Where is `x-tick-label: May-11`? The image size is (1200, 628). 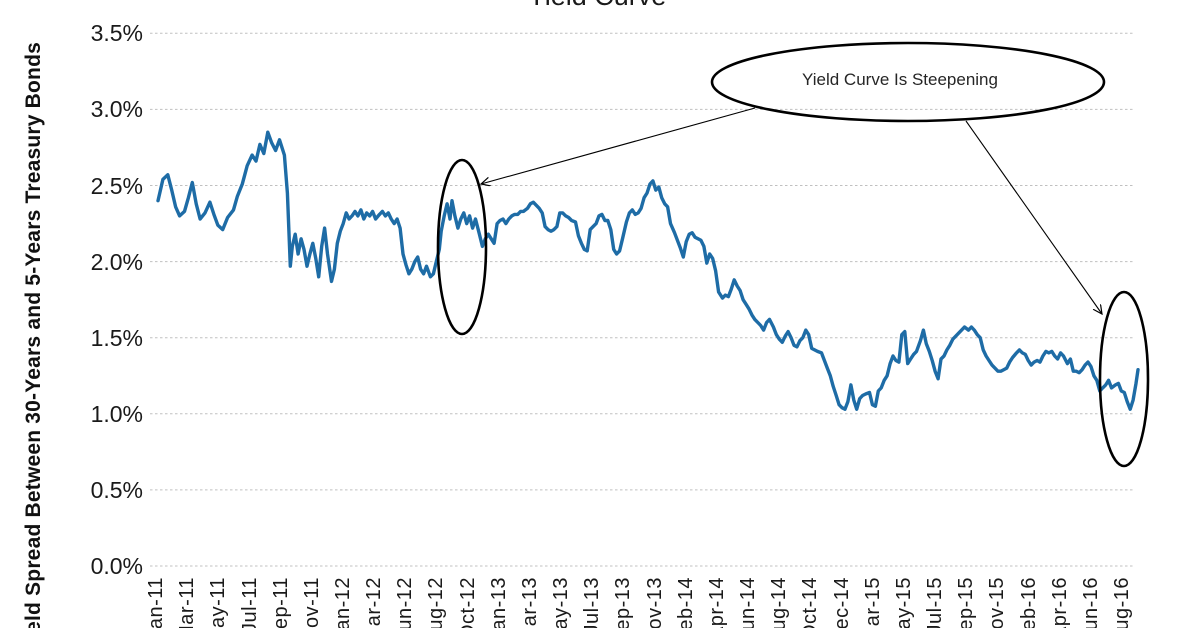
x-tick-label: May-11 is located at coordinates (218, 602).